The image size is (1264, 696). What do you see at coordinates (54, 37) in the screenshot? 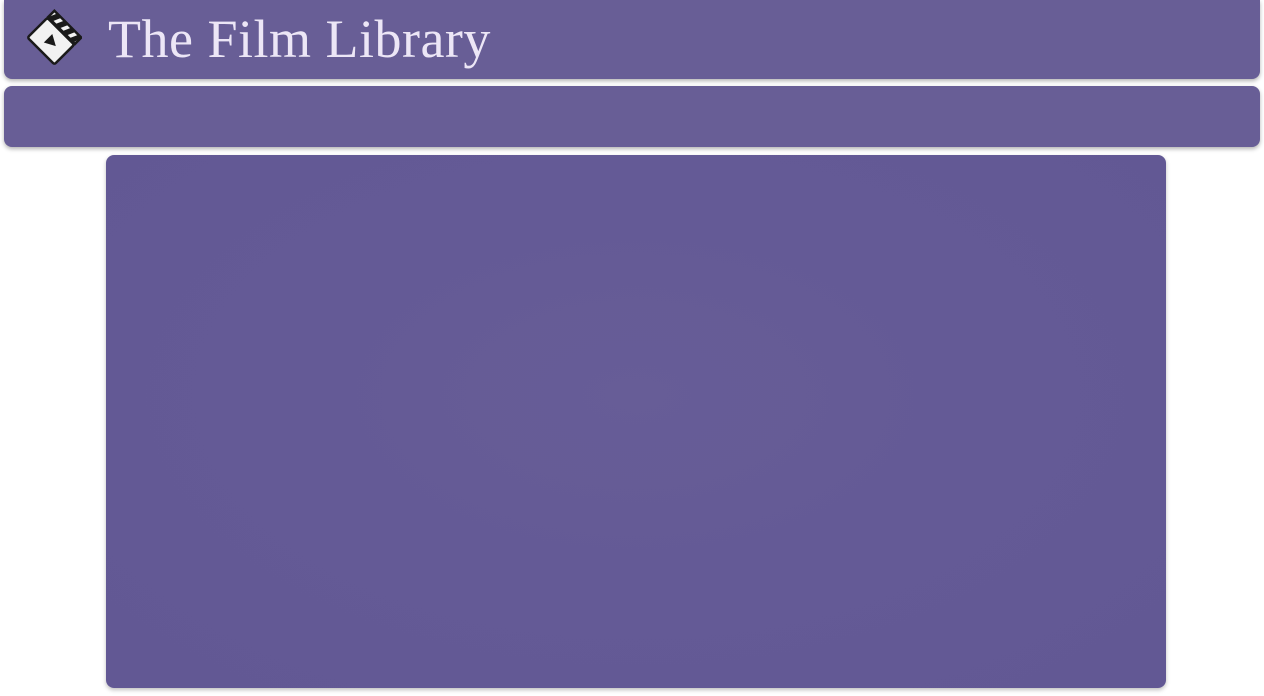
I see `clapperboard-icon` at bounding box center [54, 37].